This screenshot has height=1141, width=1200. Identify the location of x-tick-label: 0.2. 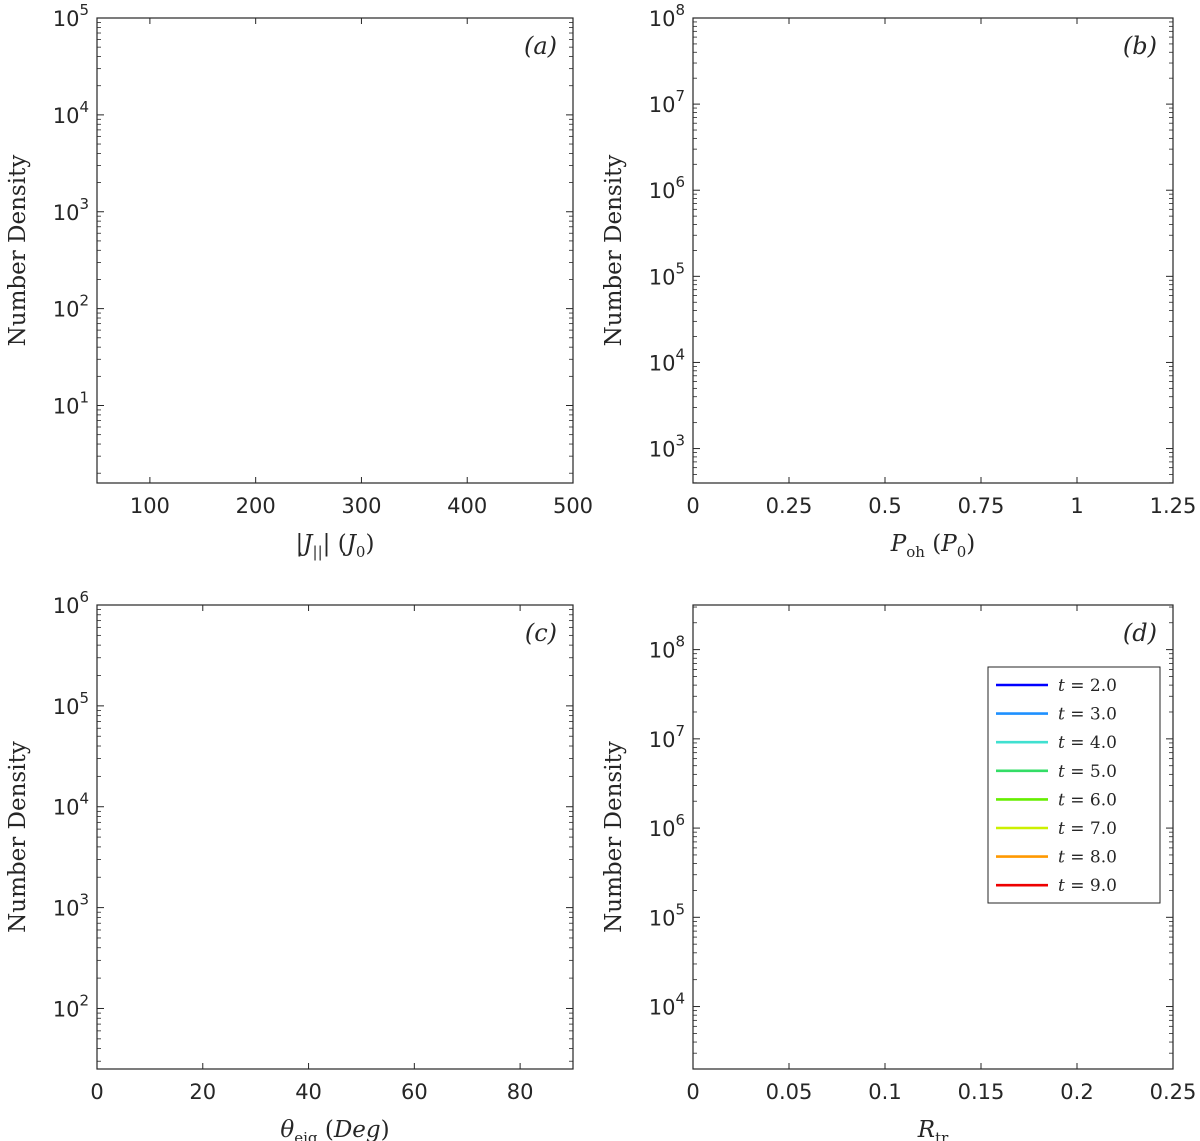
(1076, 1092).